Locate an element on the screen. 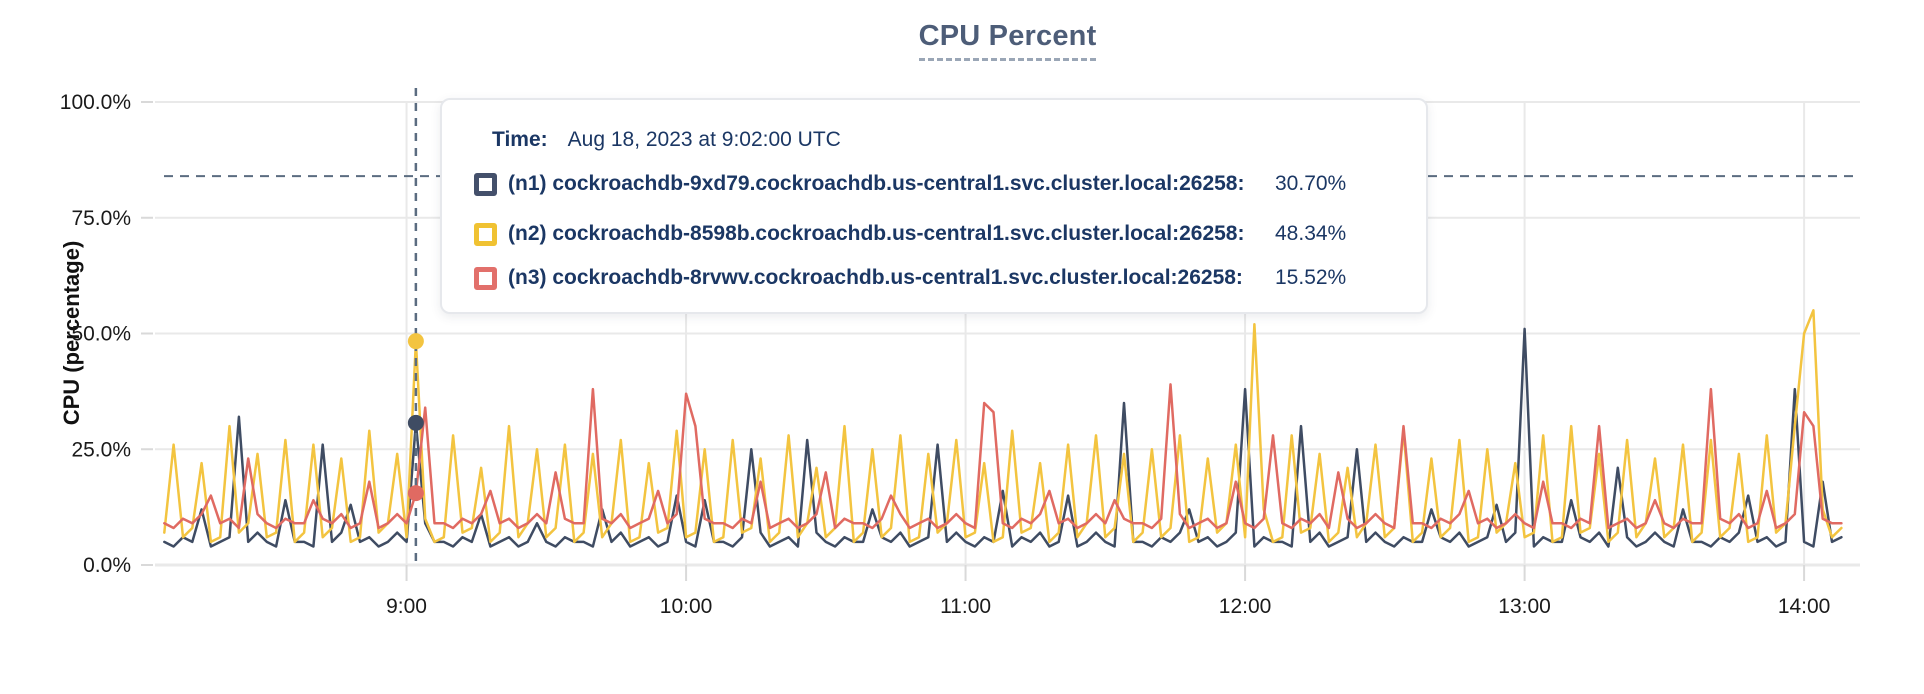 This screenshot has height=694, width=1924. series-value-n2: 48.34% is located at coordinates (1311, 233).